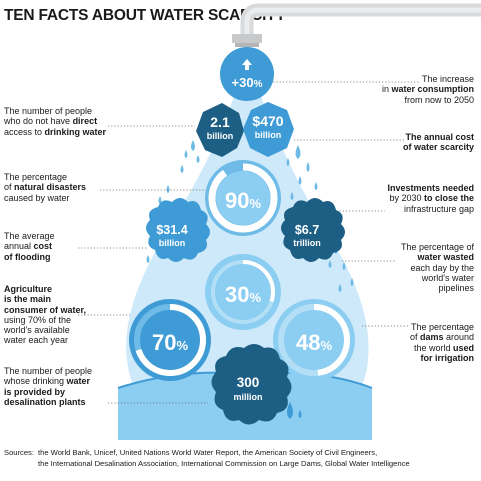  I want to click on svg-text: 48%, so click(314, 342).